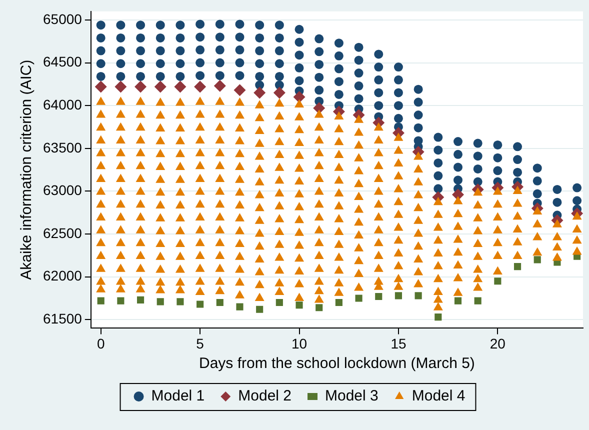 Image resolution: width=589 pixels, height=430 pixels. What do you see at coordinates (62, 147) in the screenshot?
I see `y-tick-label: 63500` at bounding box center [62, 147].